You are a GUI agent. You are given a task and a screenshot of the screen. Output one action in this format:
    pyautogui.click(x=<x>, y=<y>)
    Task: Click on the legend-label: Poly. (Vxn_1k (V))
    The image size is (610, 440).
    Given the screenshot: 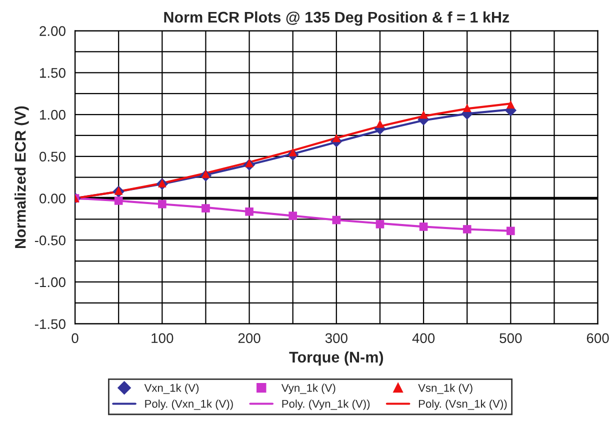 What is the action you would take?
    pyautogui.click(x=189, y=405)
    